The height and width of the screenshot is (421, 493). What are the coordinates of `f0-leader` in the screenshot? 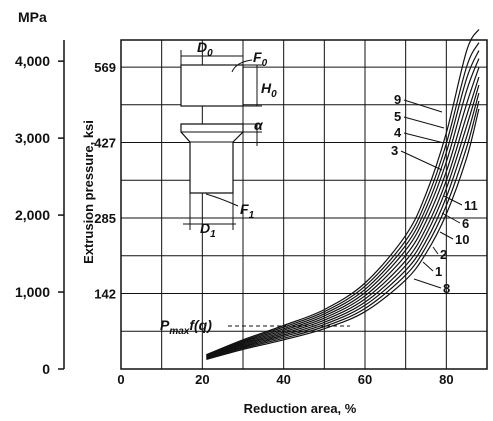 It's located at (242, 66).